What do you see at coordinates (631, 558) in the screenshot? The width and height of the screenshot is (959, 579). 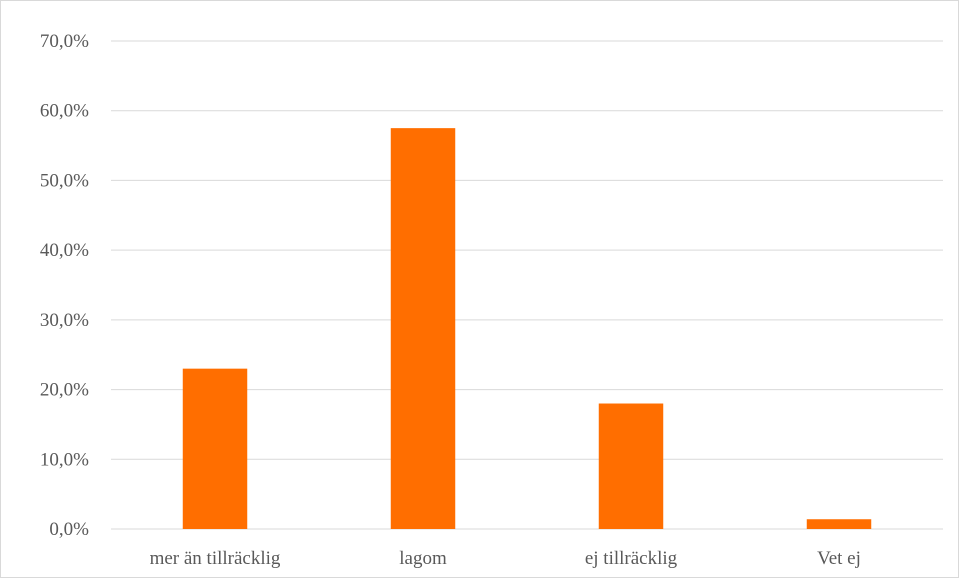 I see `x-category-label: ej tillräcklig` at bounding box center [631, 558].